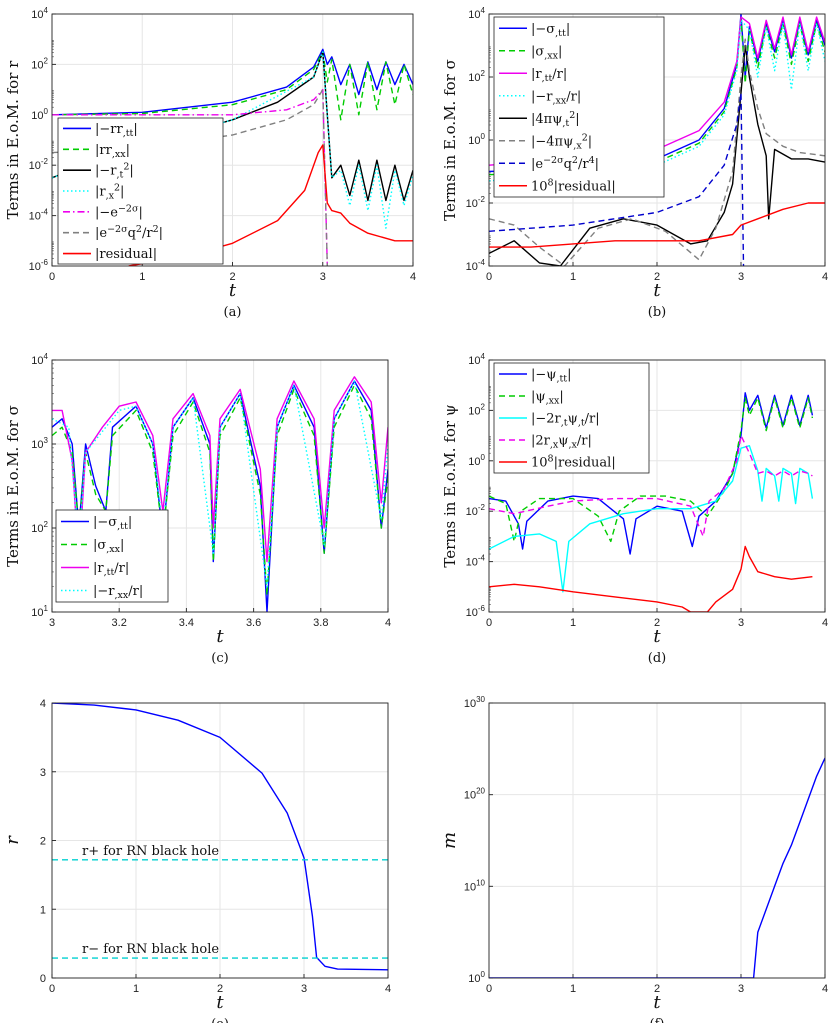  I want to click on legend: |−σ,tt​| |σ,xx​| |r,tt​/r| |−r,xx​/r|, so click(112, 556).